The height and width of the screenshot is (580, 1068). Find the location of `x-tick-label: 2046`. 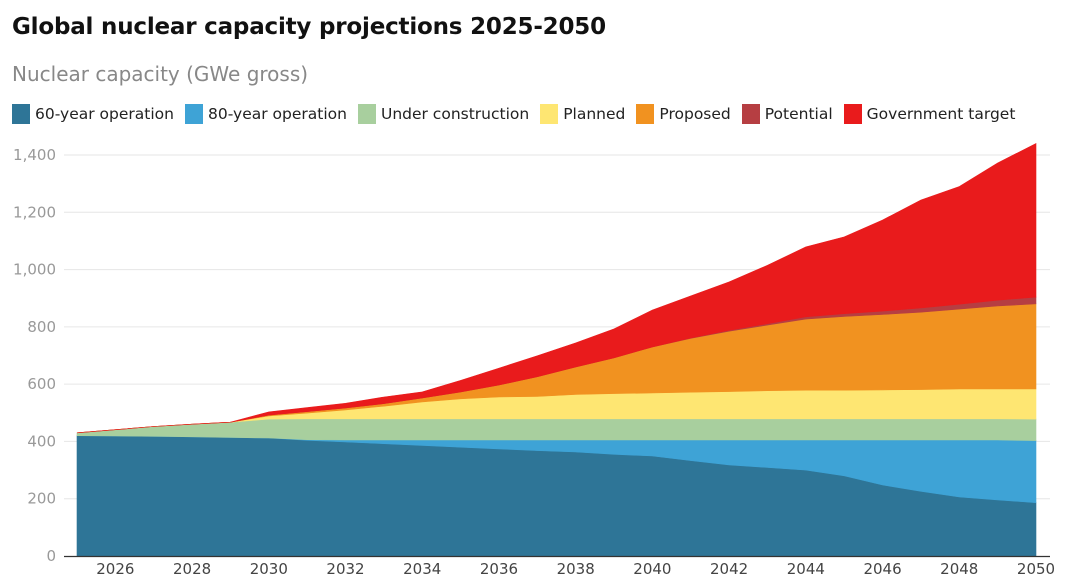

x-tick-label: 2046 is located at coordinates (882, 569).